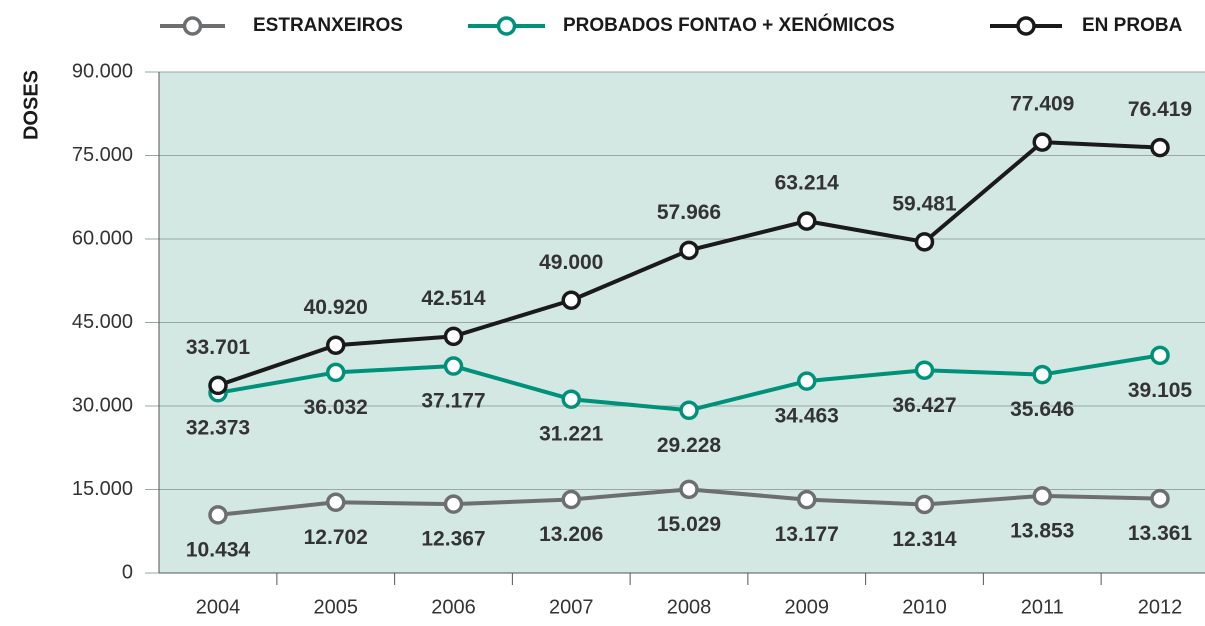  I want to click on value-label: 13.853, so click(1042, 530).